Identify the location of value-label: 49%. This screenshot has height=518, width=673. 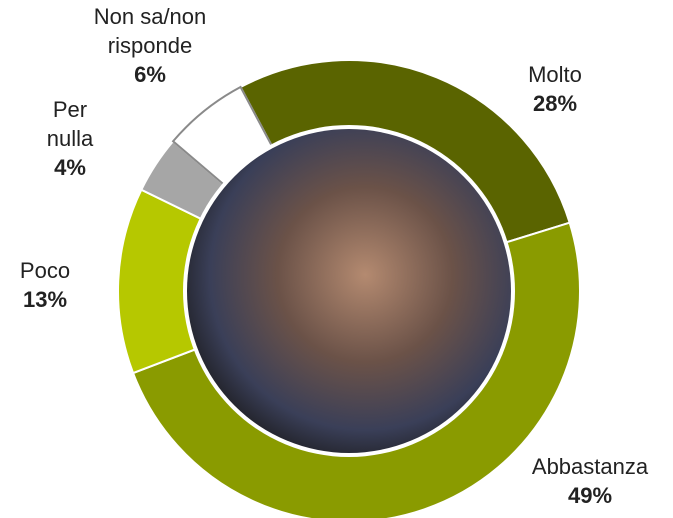
(590, 495).